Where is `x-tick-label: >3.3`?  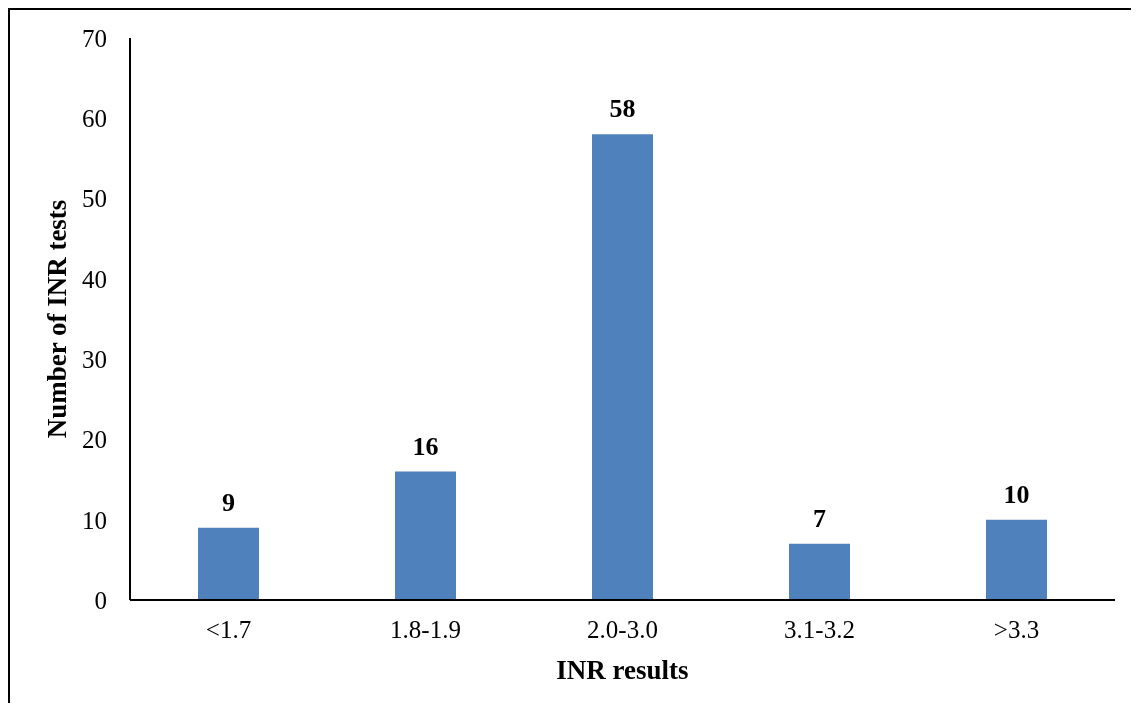 x-tick-label: >3.3 is located at coordinates (1016, 629).